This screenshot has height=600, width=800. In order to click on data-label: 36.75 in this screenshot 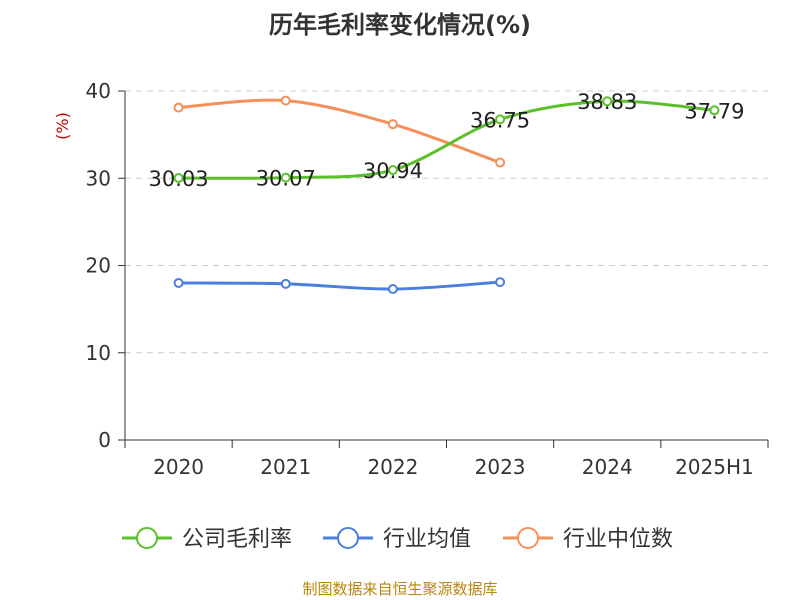, I will do `click(500, 120)`.